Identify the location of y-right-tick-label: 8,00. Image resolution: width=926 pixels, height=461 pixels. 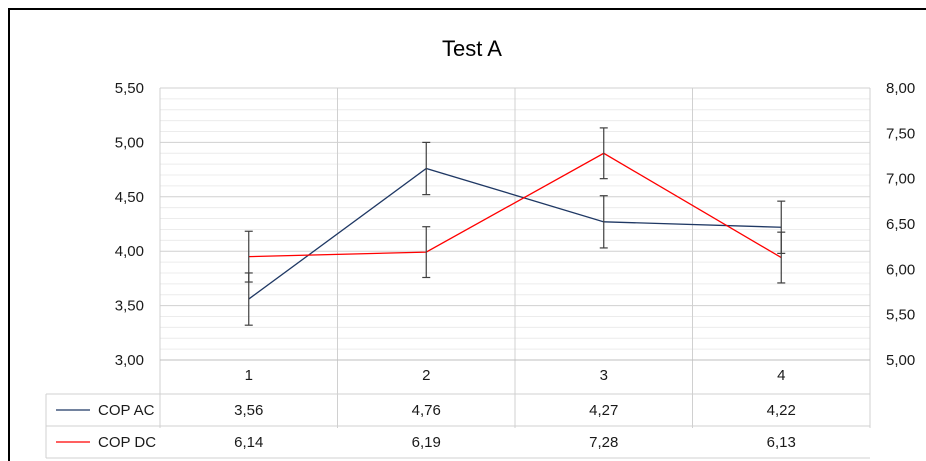
(900, 88).